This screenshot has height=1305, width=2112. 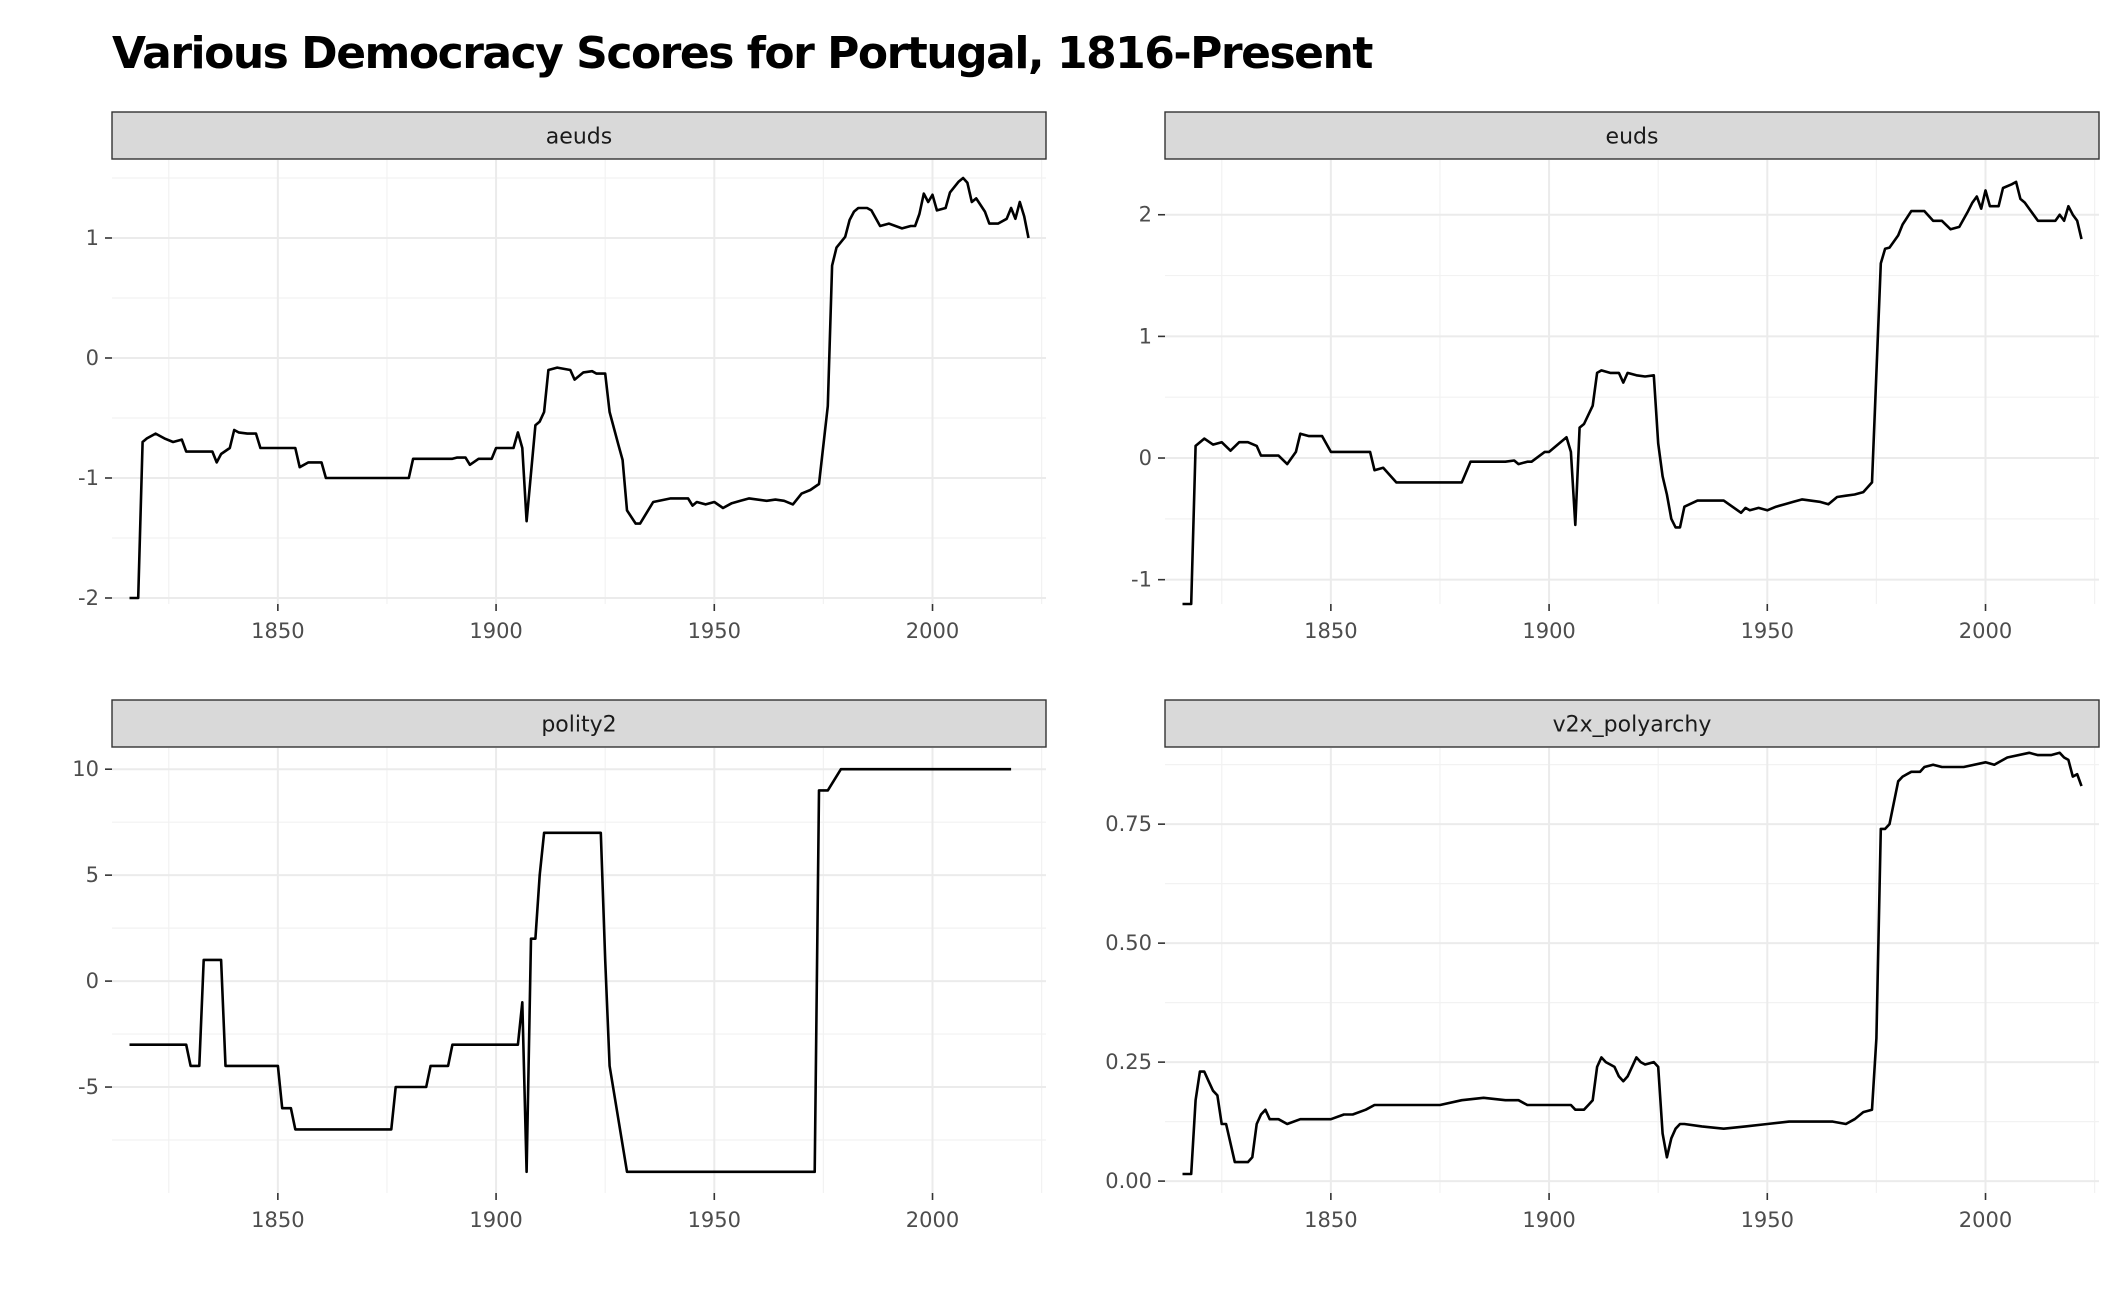 I want to click on y-tick-label: 2, so click(x=1145, y=215).